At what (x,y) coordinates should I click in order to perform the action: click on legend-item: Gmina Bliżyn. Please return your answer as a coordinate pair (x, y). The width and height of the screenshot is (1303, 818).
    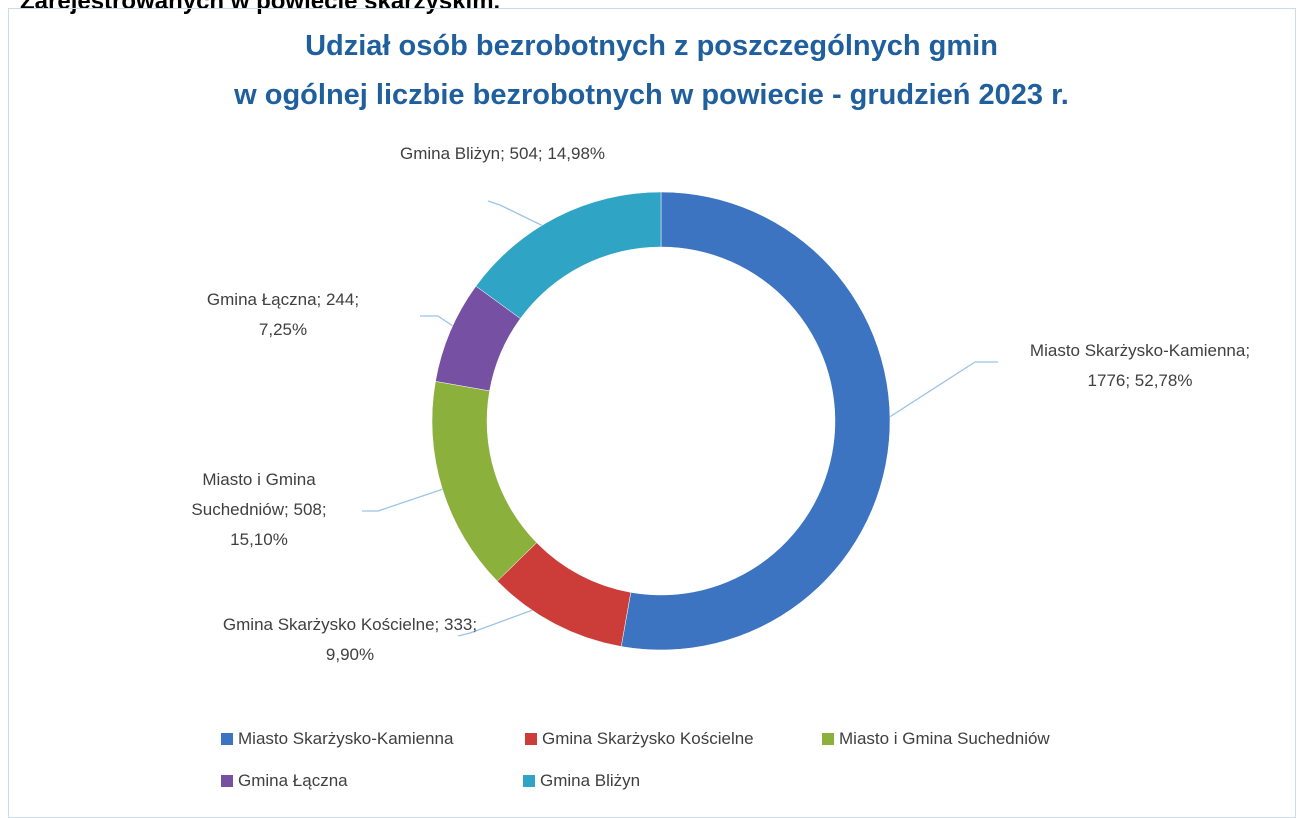
    Looking at the image, I should click on (581, 781).